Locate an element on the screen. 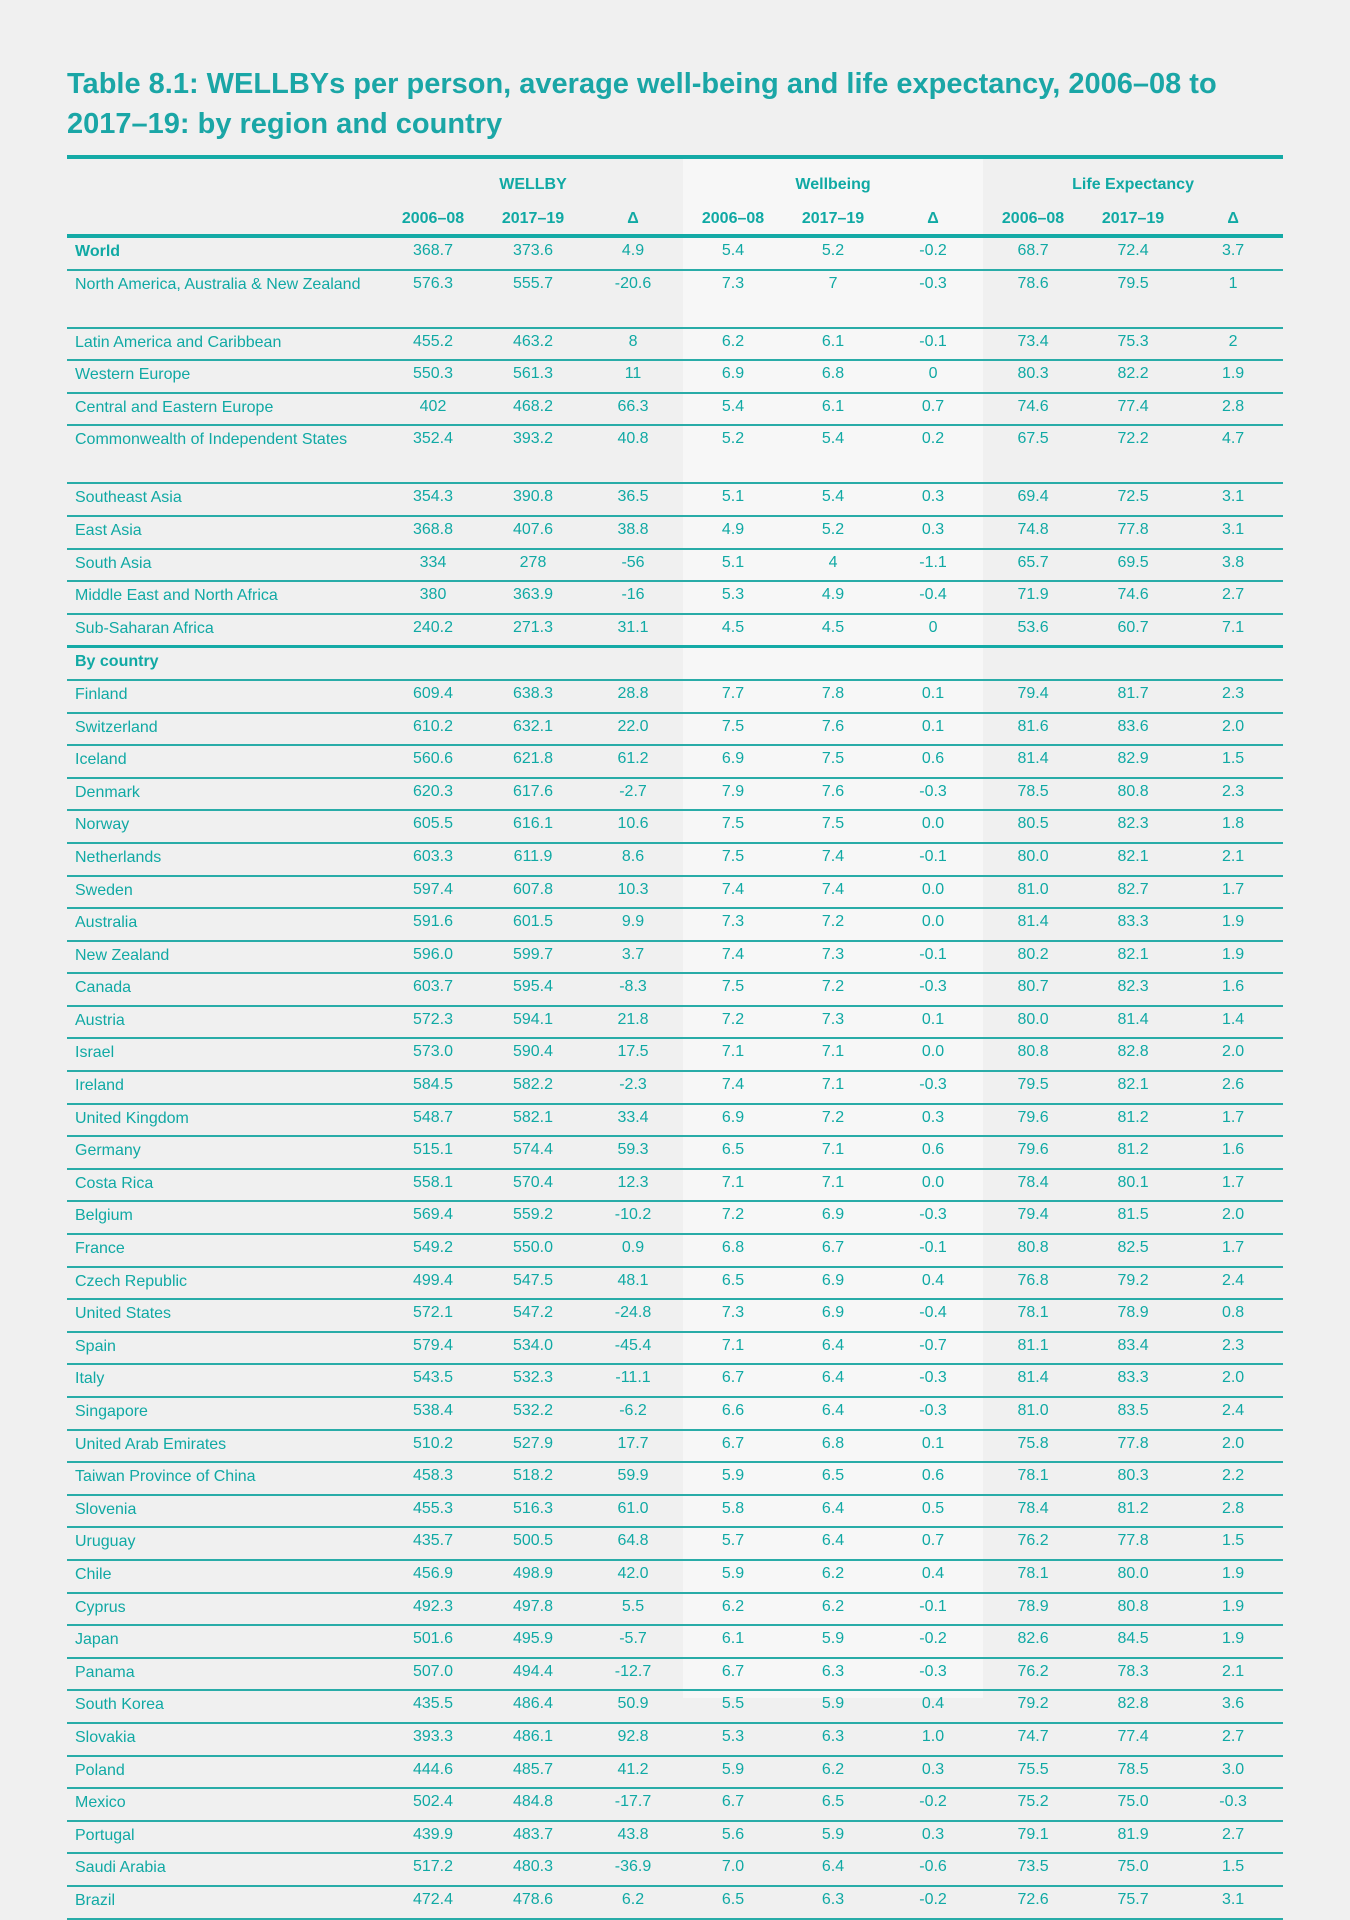 The width and height of the screenshot is (1350, 1920). value-cell: 17.7 is located at coordinates (633, 1446).